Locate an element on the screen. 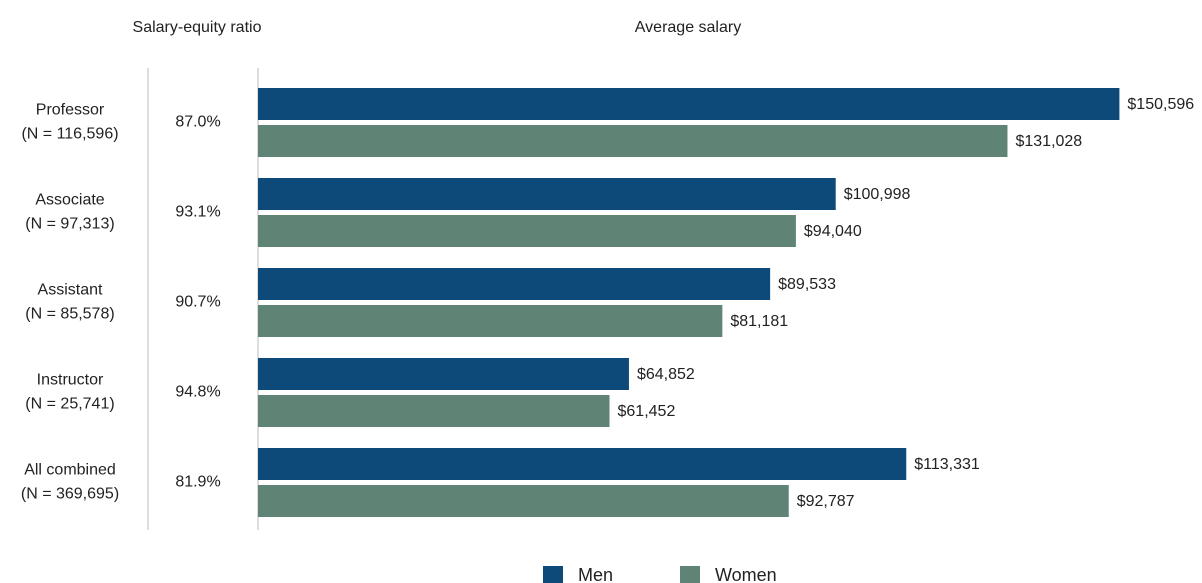  ratio-title: Salary-equity ratio is located at coordinates (197, 27).